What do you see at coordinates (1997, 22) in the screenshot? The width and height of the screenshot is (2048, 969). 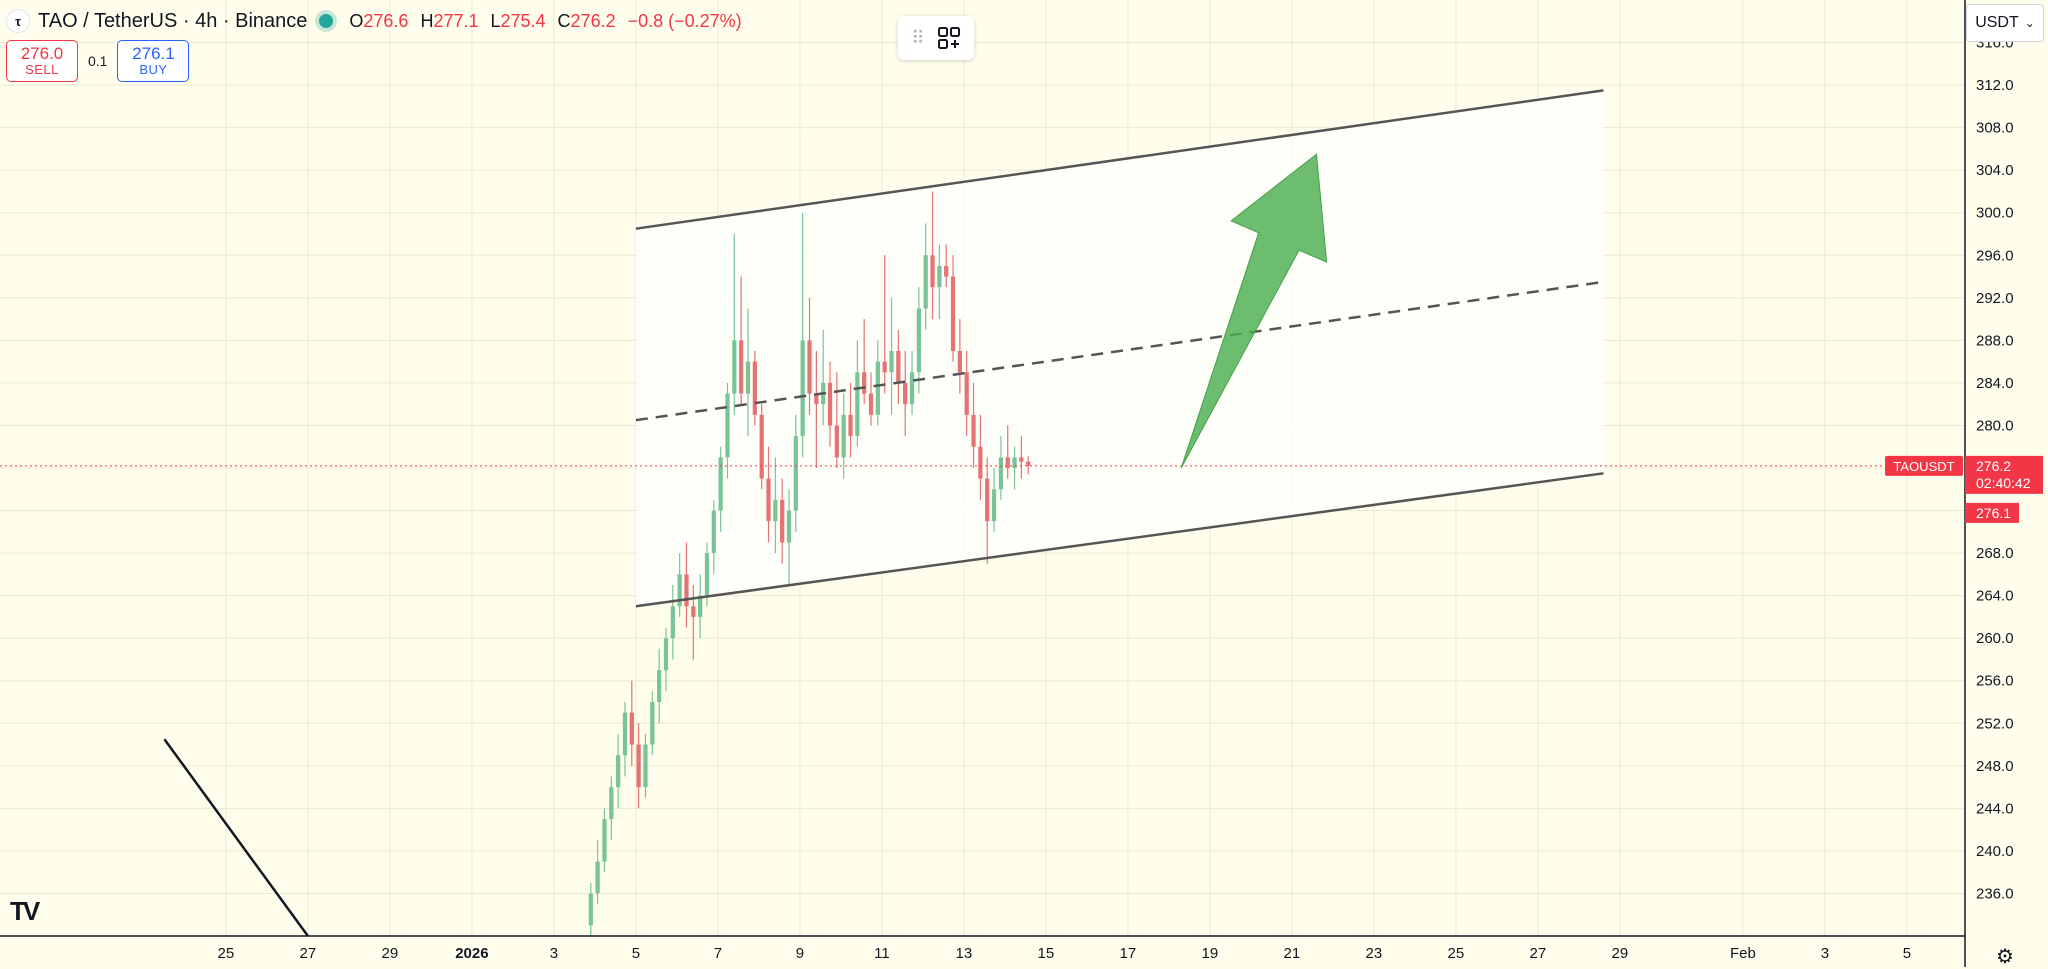 I see `currency-label: USDT` at bounding box center [1997, 22].